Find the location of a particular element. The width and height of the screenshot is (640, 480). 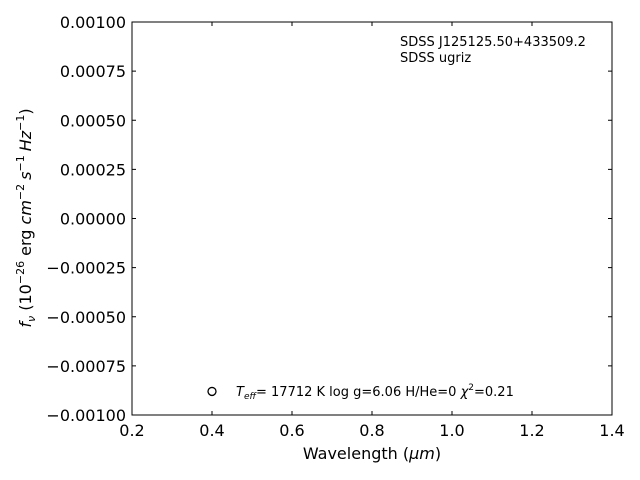

fit-parameters: = 17712 K log g=6.06 H/He=0 is located at coordinates (358, 392).